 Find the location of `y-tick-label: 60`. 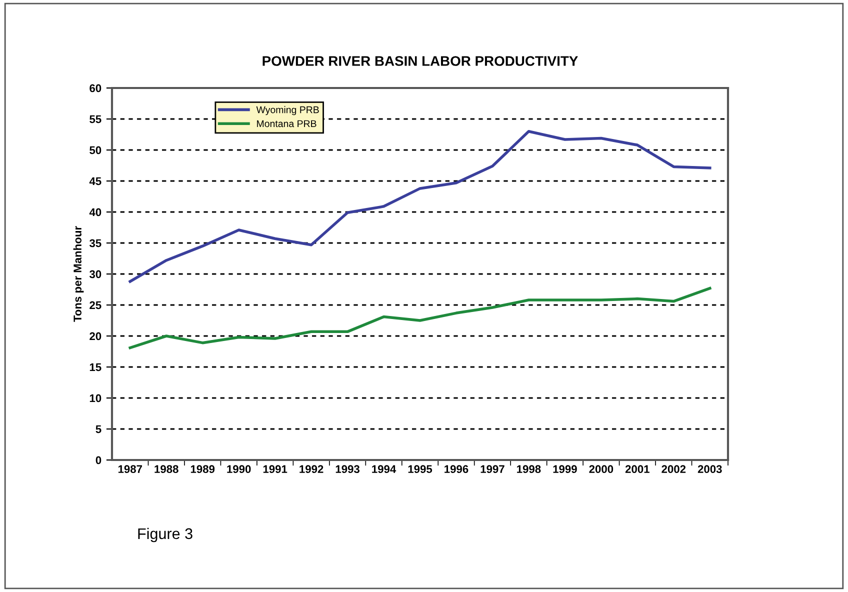

y-tick-label: 60 is located at coordinates (96, 88).